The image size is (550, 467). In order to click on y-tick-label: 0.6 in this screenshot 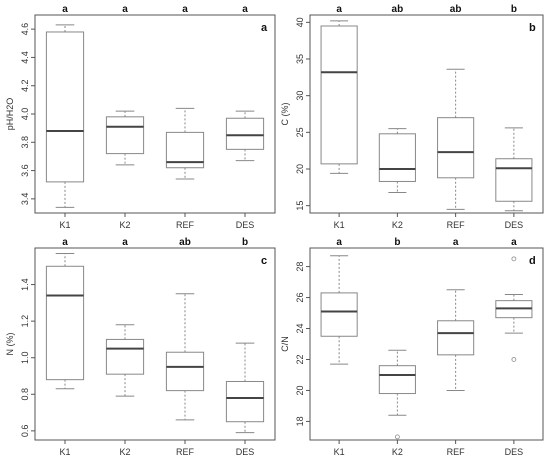, I will do `click(25, 431)`.